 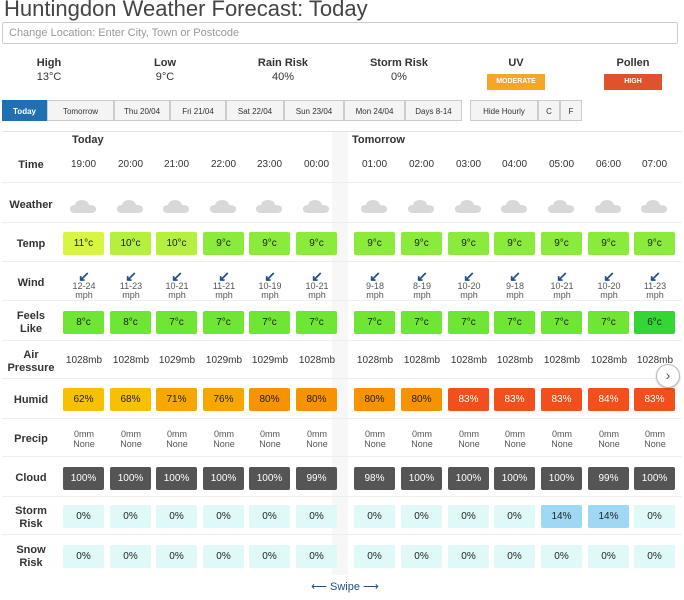 What do you see at coordinates (608, 478) in the screenshot?
I see `cloud-cover-value: 99%` at bounding box center [608, 478].